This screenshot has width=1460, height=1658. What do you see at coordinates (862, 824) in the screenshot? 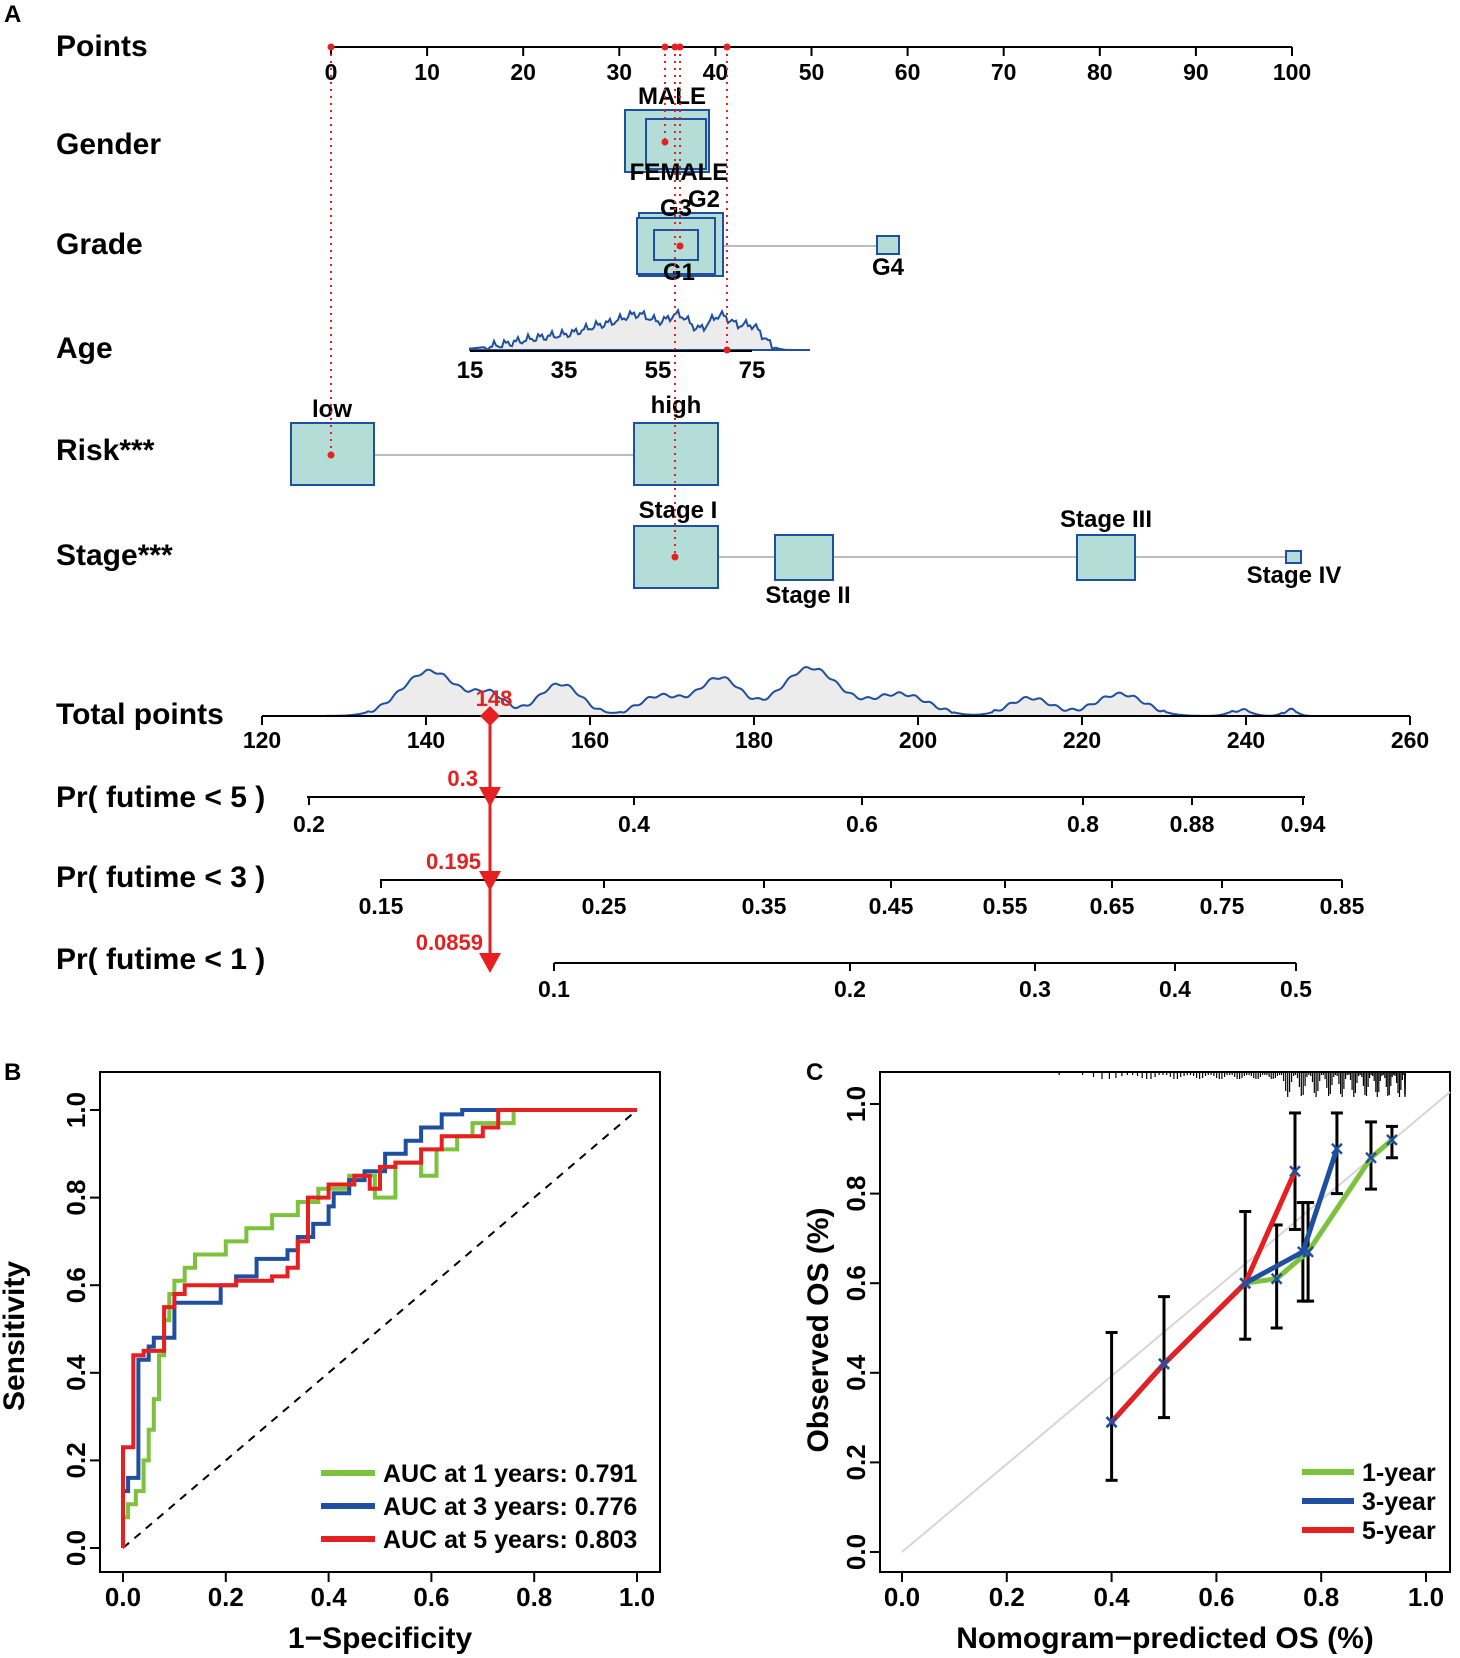
I see `pr5-tick-label: 0.6` at bounding box center [862, 824].